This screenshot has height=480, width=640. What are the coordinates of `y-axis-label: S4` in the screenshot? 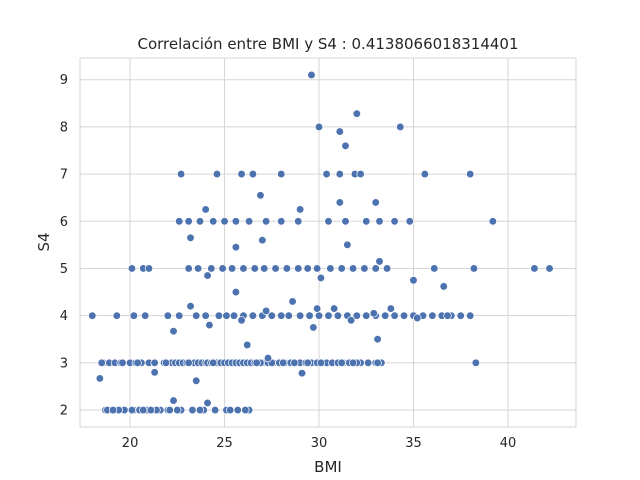 It's located at (44, 241).